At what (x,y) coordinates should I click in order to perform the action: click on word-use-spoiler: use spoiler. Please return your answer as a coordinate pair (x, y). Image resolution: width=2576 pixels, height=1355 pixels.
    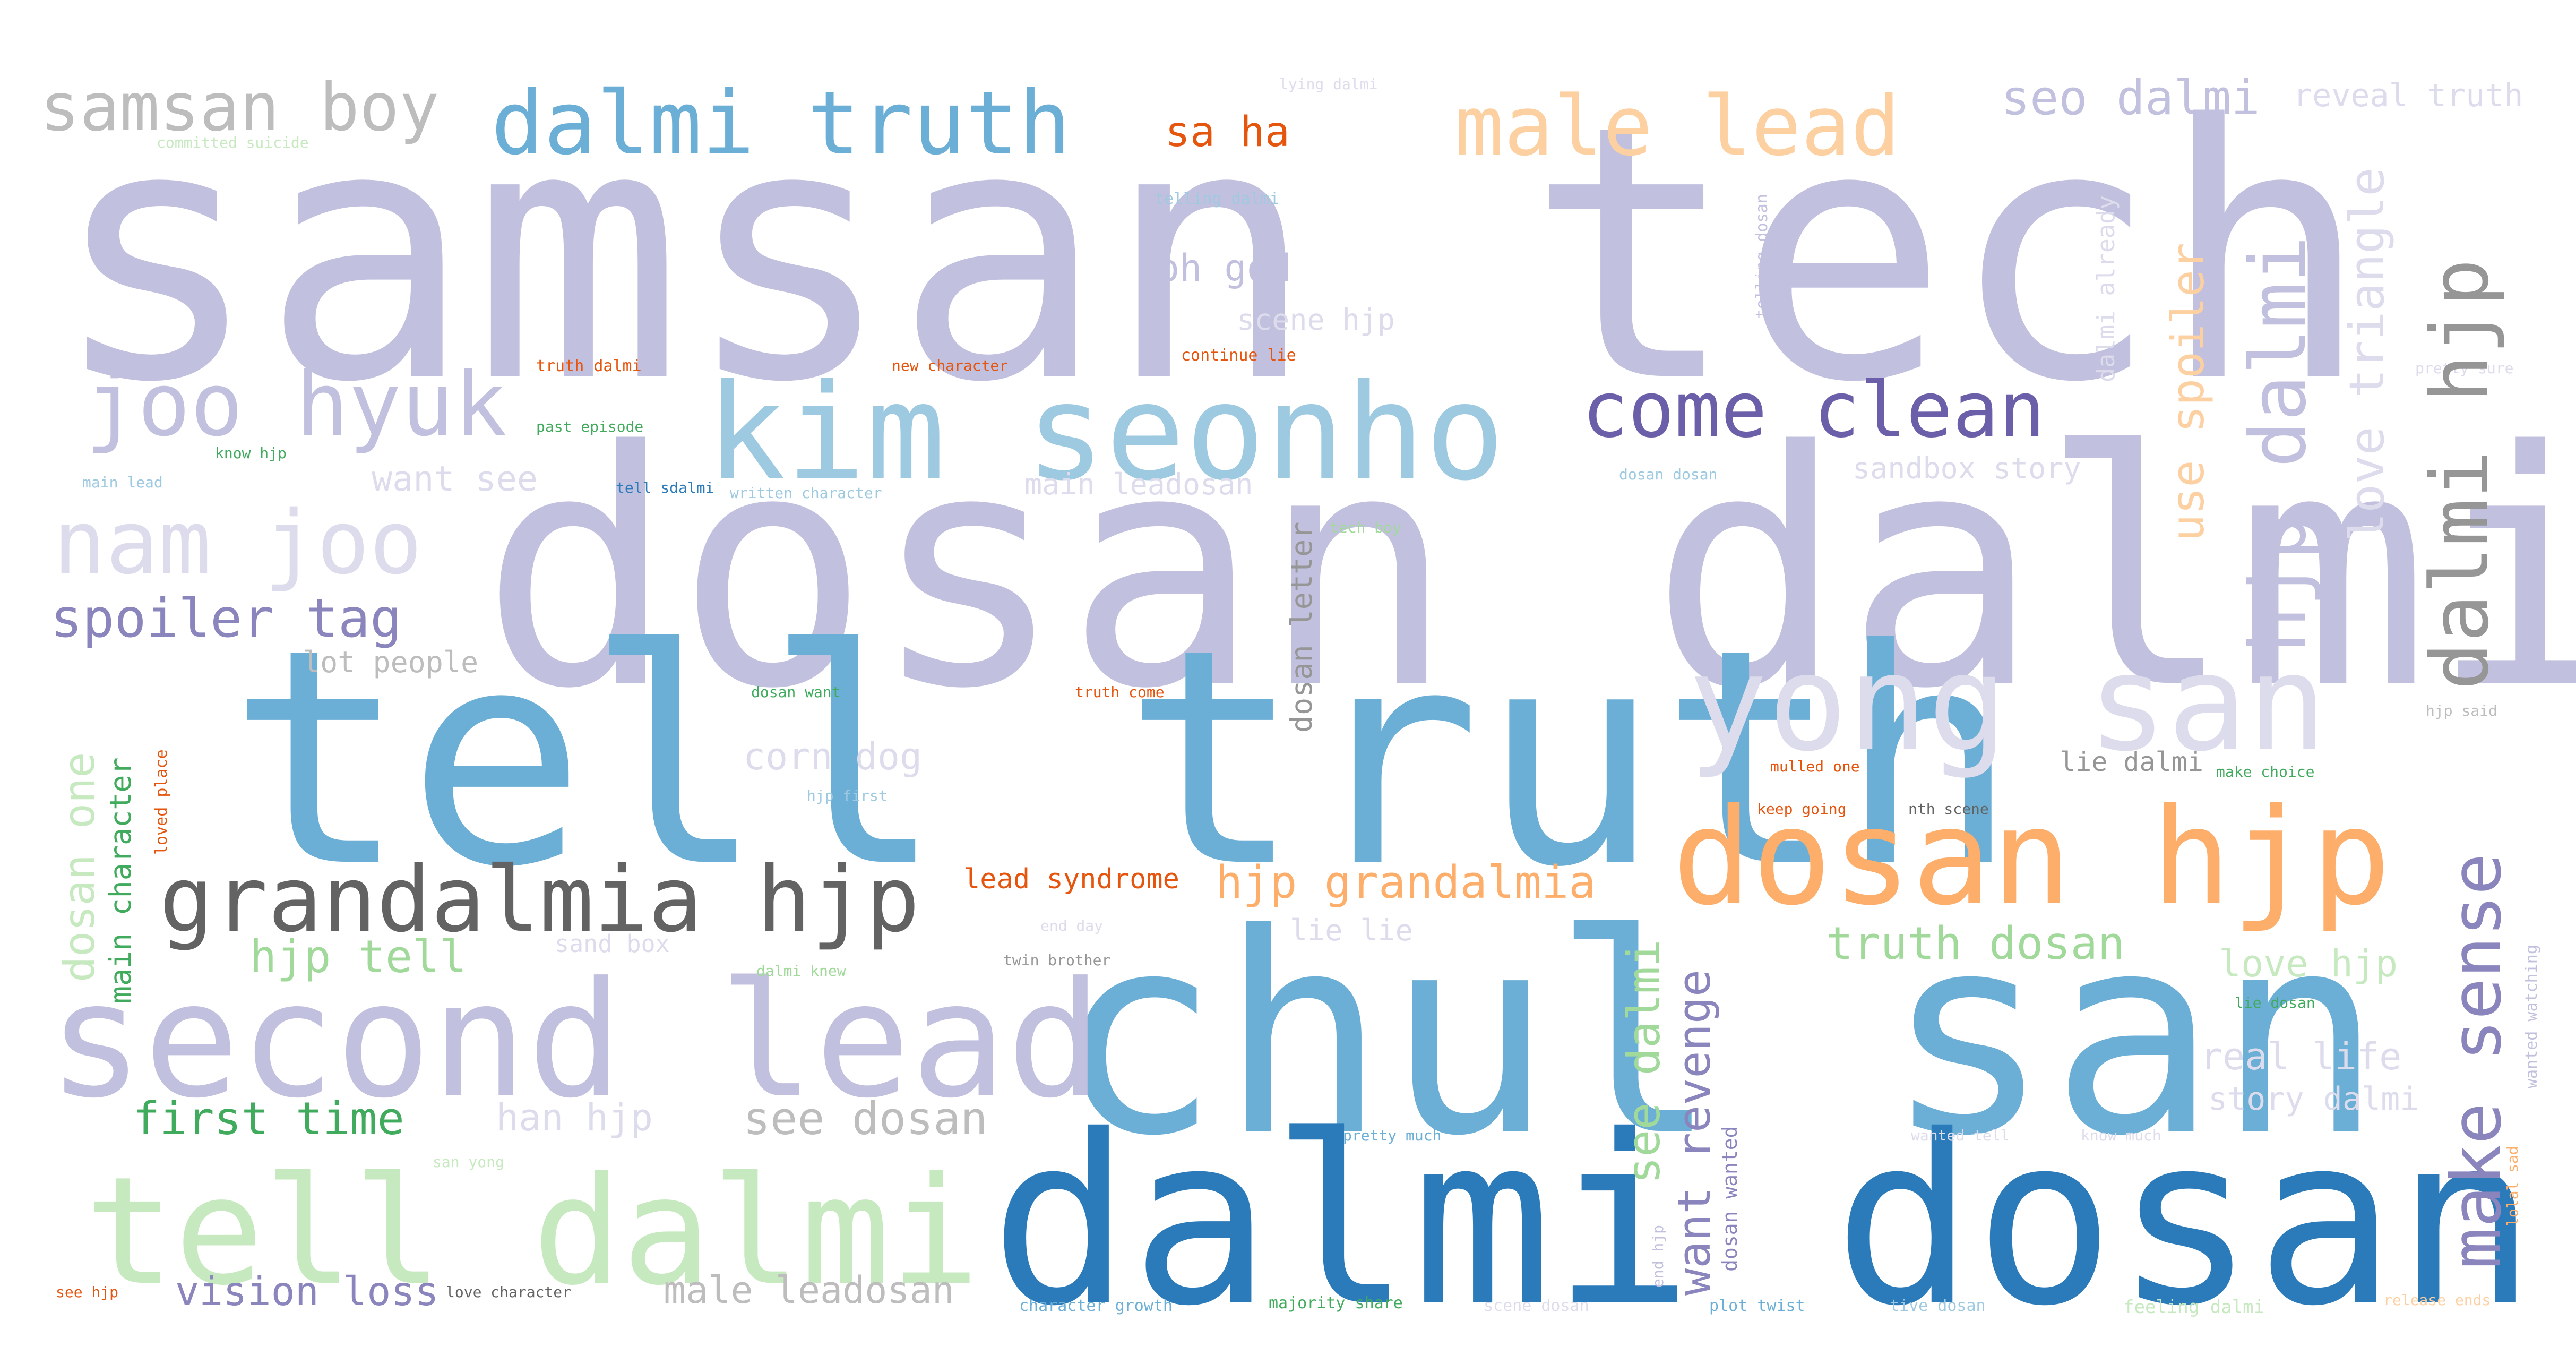
    Looking at the image, I should click on (2188, 392).